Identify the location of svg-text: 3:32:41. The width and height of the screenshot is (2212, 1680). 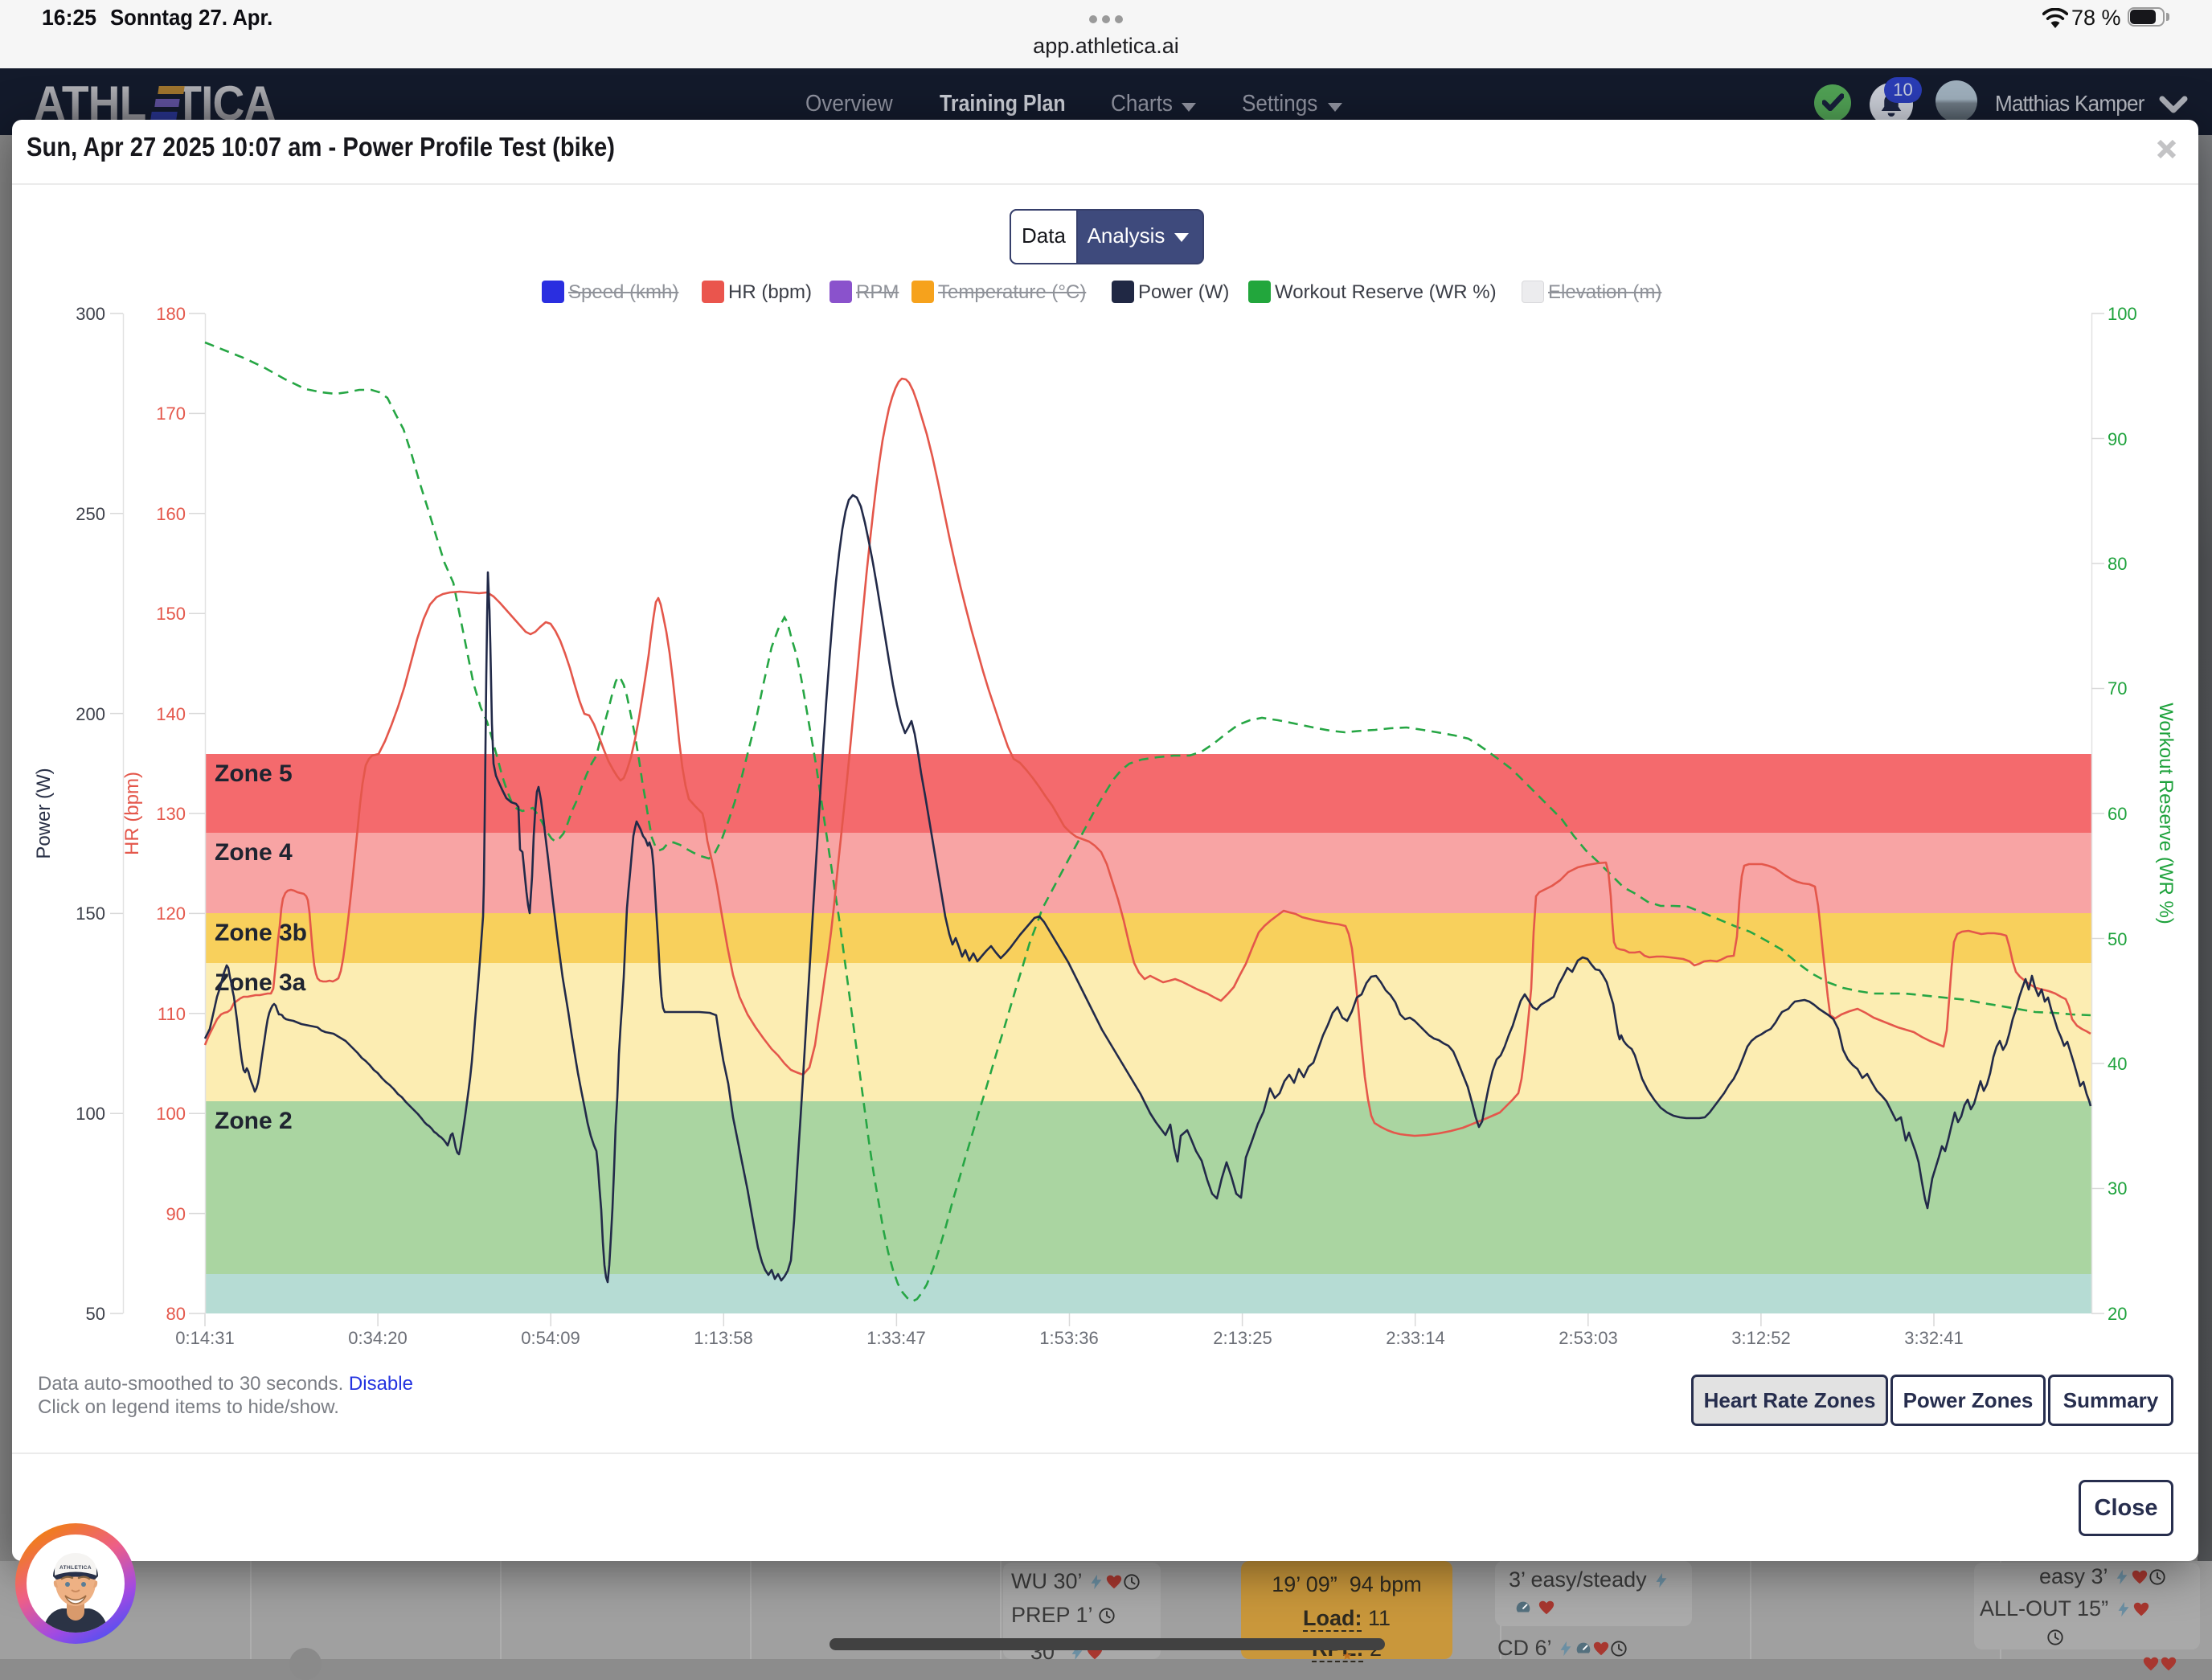
(1933, 1338).